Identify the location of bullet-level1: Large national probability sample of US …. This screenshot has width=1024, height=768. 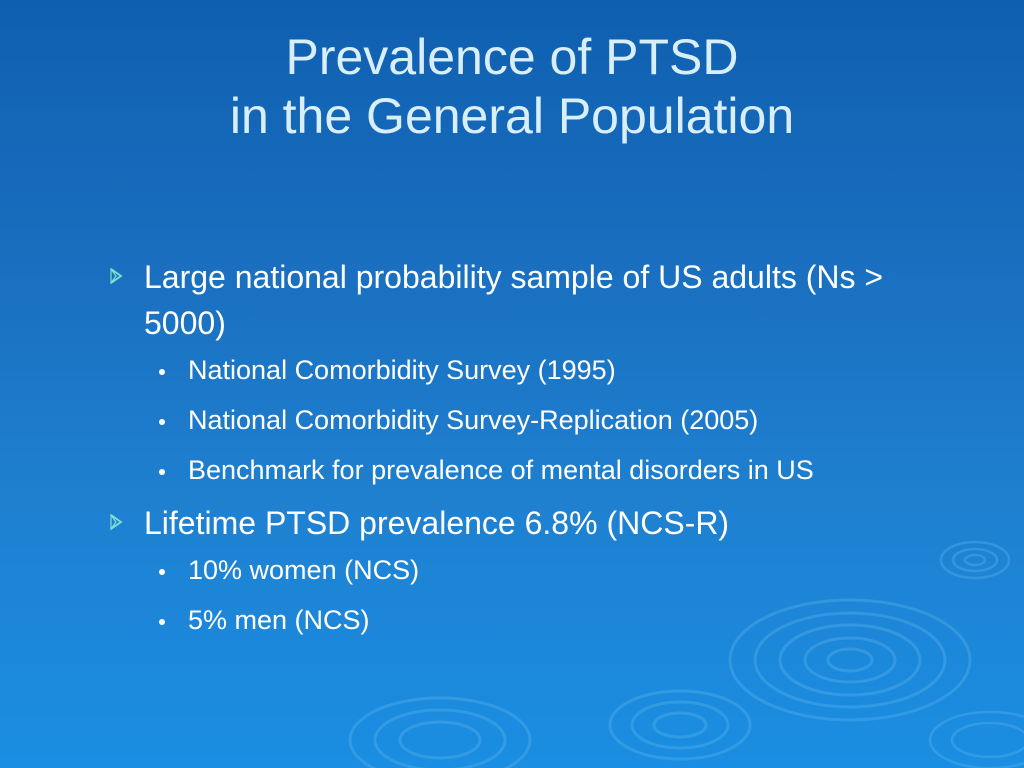
(523, 300).